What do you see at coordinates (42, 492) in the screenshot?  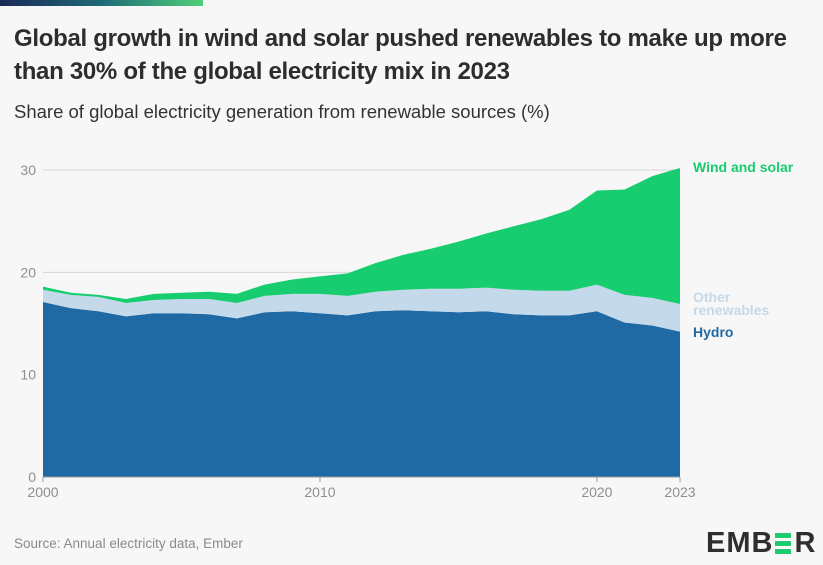 I see `x-tick-label: 2000` at bounding box center [42, 492].